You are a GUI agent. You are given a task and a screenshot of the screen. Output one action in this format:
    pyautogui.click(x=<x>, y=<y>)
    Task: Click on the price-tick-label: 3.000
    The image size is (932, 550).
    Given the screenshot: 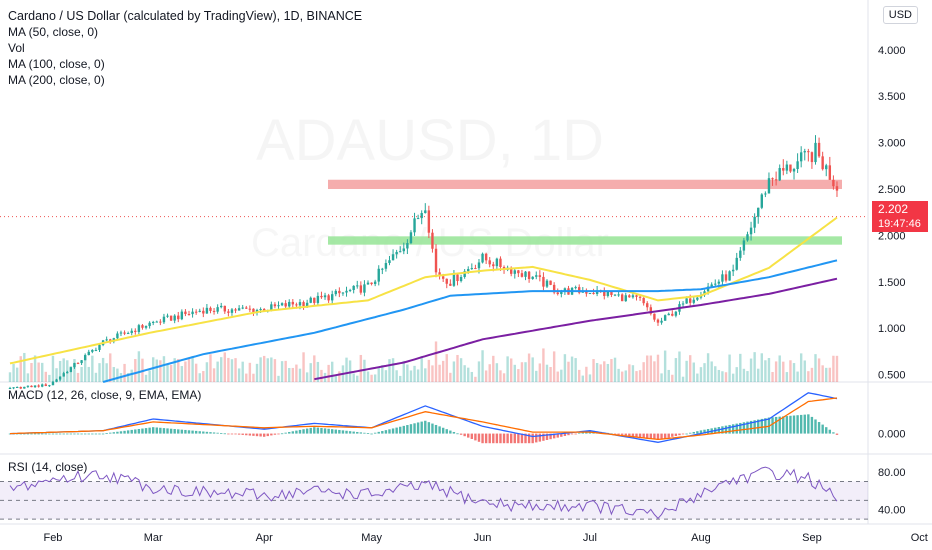 What is the action you would take?
    pyautogui.click(x=892, y=144)
    